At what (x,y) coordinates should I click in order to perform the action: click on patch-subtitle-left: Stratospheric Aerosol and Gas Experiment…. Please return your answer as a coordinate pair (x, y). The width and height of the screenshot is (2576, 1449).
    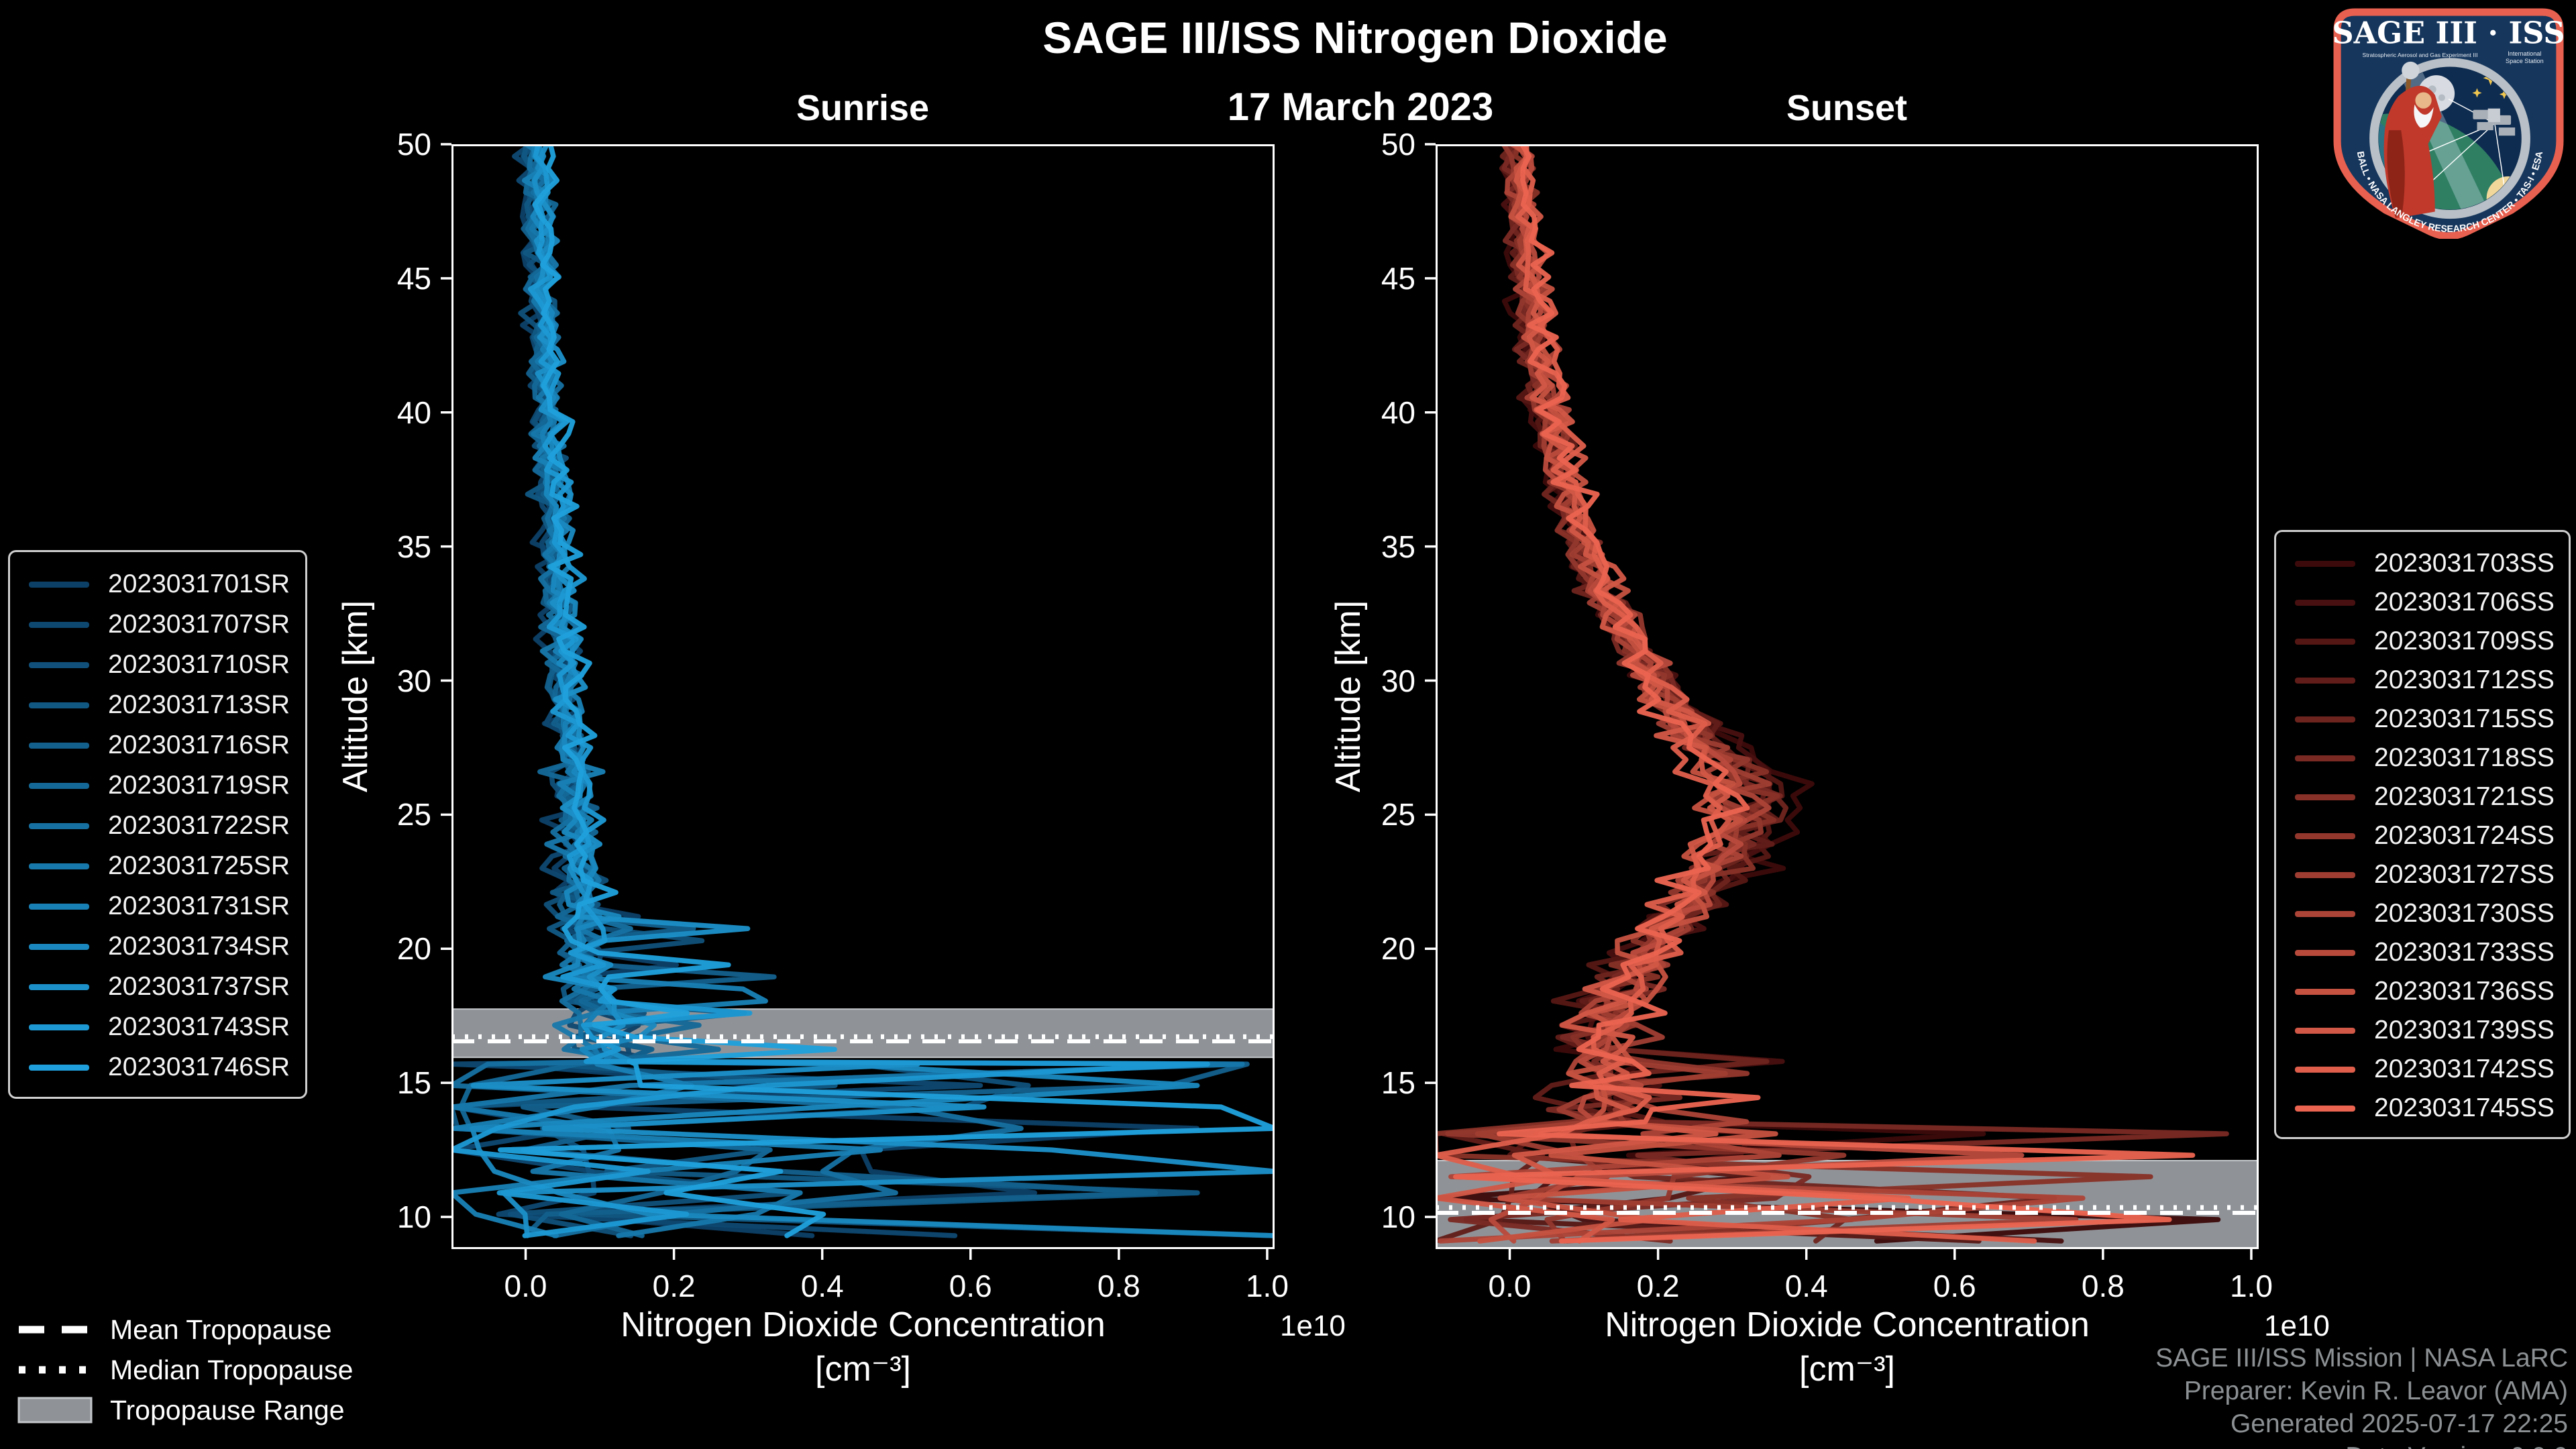
    Looking at the image, I should click on (2420, 55).